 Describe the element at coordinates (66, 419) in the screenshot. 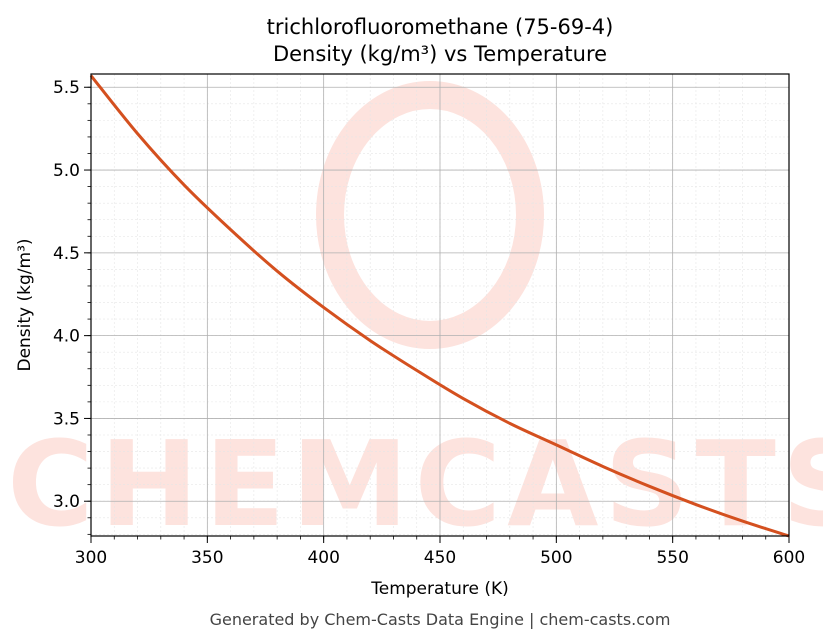

I see `y-tick-label: 3.5` at that location.